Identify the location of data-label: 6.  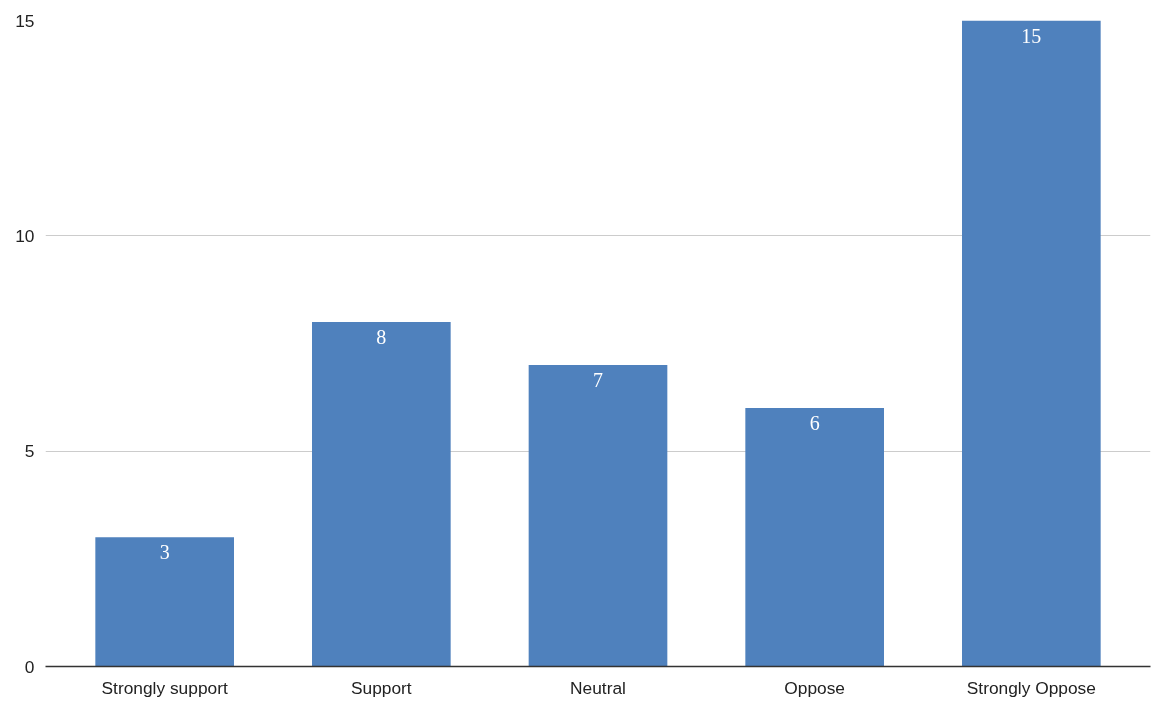
(814, 423).